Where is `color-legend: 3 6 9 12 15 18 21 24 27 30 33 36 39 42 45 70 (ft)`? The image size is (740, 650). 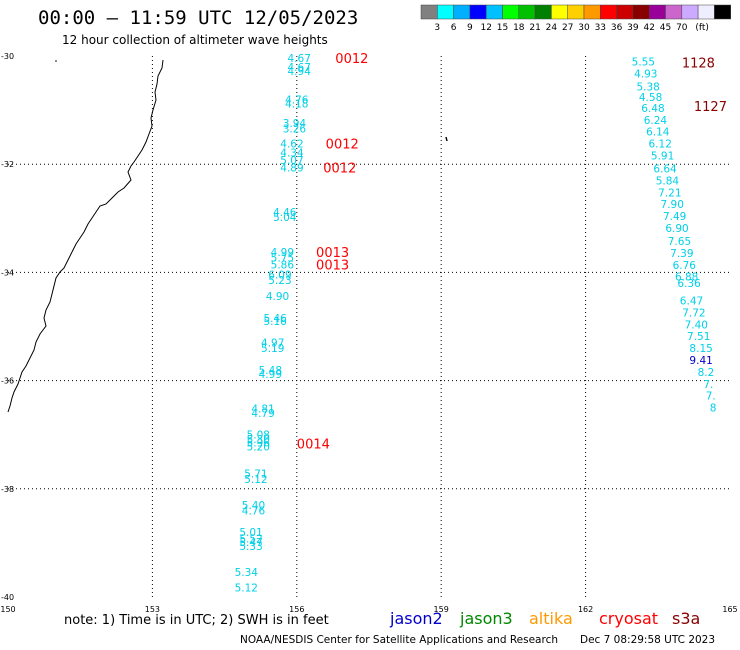
color-legend: 3 6 9 12 15 18 21 24 27 30 33 36 39 42 45 70 (ft) is located at coordinates (575, 18).